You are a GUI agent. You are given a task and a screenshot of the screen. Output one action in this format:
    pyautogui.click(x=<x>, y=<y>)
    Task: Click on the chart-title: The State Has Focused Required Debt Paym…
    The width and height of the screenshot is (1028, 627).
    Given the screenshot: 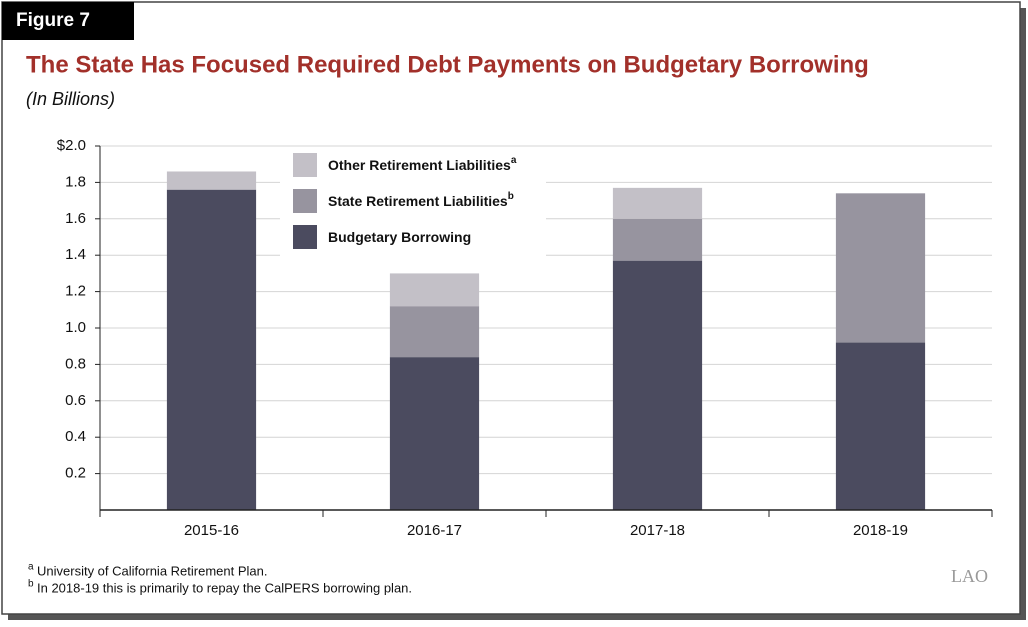 What is the action you would take?
    pyautogui.click(x=447, y=64)
    